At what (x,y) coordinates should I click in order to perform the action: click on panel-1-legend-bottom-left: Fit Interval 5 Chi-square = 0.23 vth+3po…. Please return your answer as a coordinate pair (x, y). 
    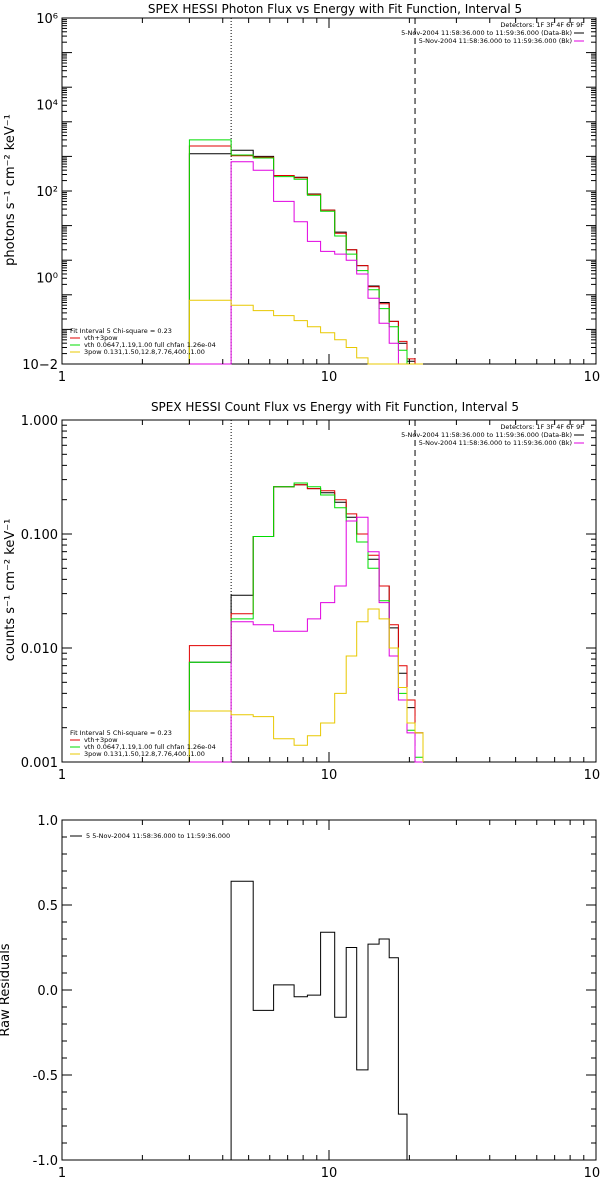
    Looking at the image, I should click on (143, 341).